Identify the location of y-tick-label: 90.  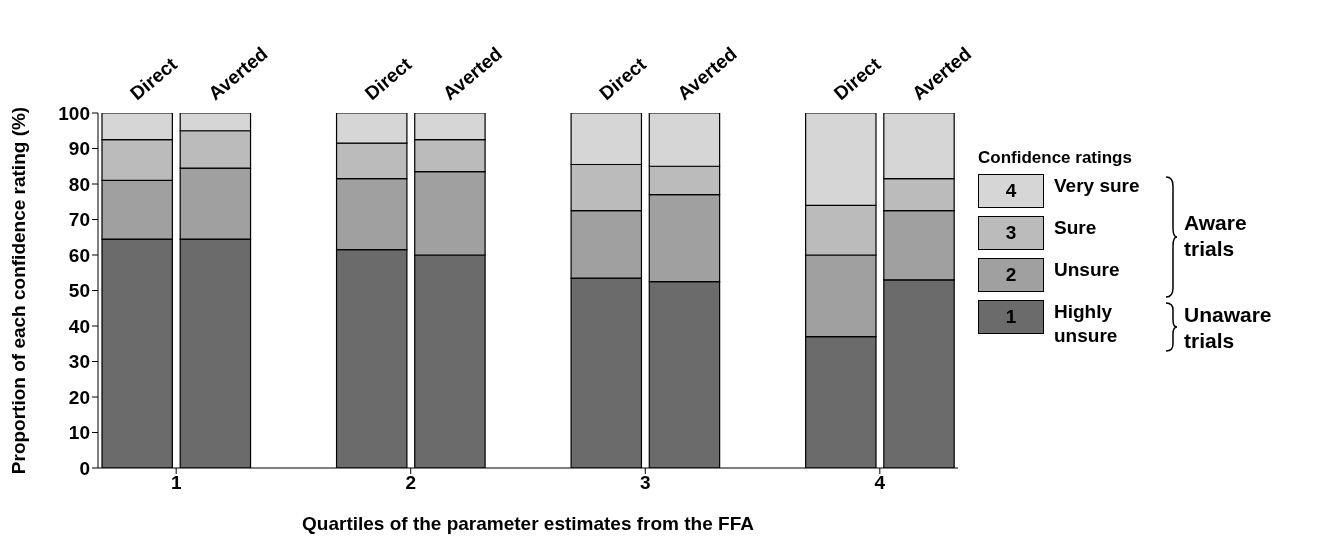
(79, 149).